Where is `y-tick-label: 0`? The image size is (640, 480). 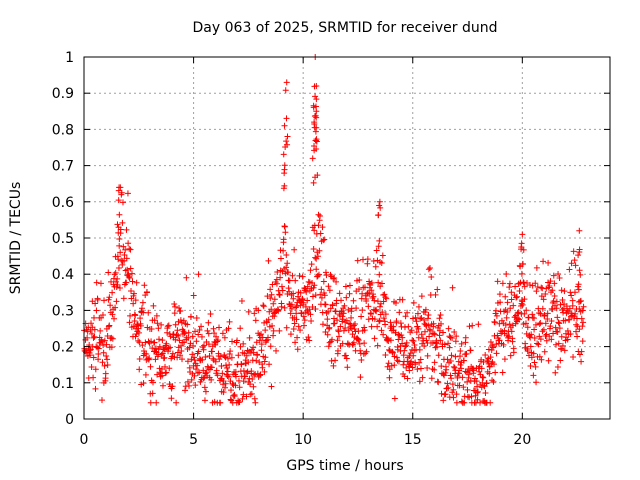 y-tick-label: 0 is located at coordinates (69, 420).